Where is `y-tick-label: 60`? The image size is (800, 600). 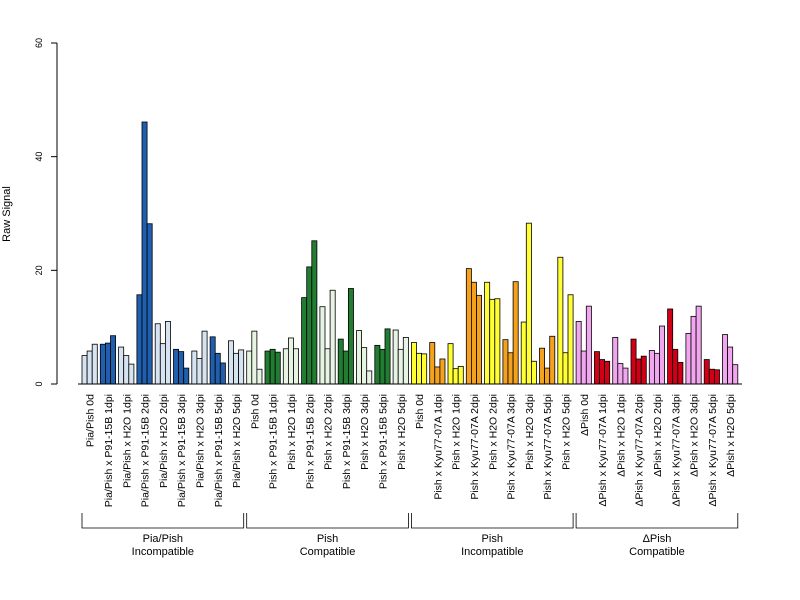 y-tick-label: 60 is located at coordinates (39, 43).